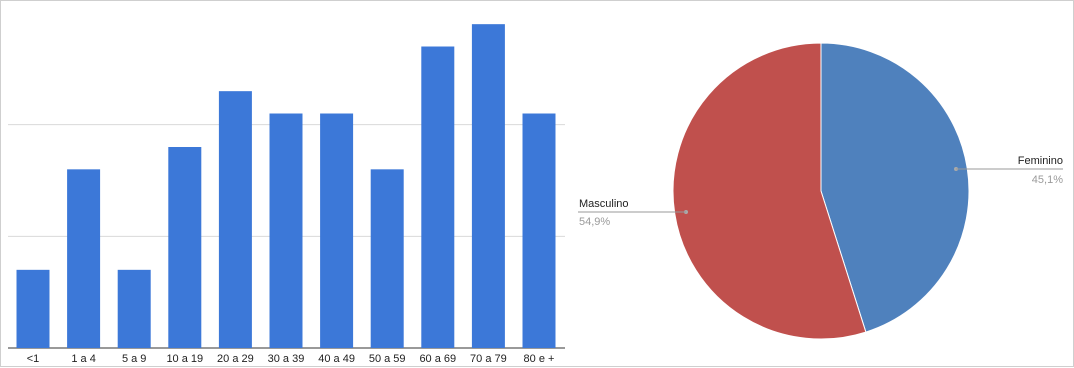  I want to click on x-tick-label: 5 a 9, so click(134, 359).